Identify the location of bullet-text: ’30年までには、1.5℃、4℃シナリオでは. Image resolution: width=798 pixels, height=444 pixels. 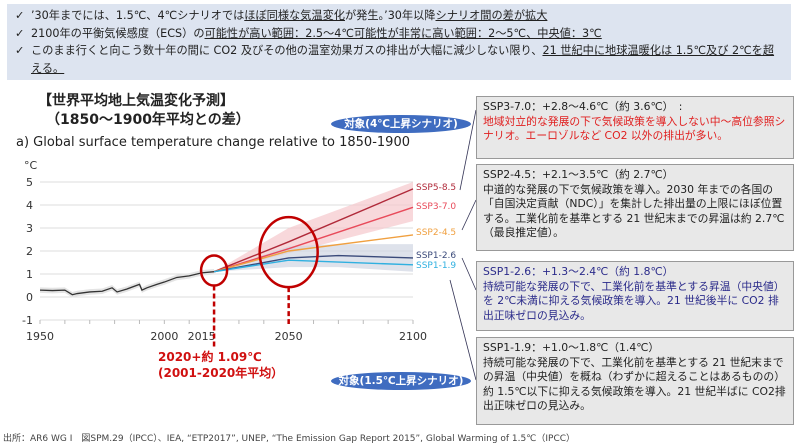
(138, 15).